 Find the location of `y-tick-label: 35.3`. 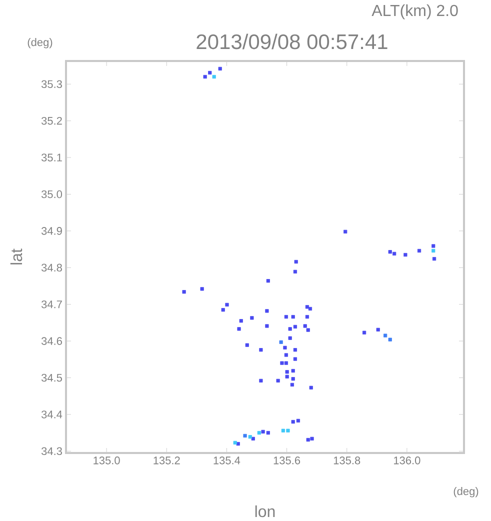

y-tick-label: 35.3 is located at coordinates (51, 84).